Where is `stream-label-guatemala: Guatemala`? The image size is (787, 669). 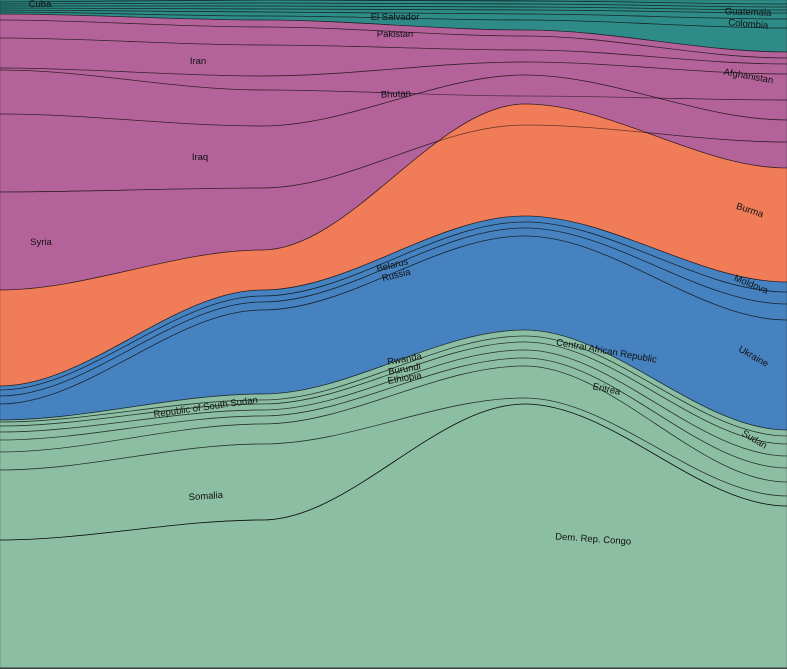
stream-label-guatemala: Guatemala is located at coordinates (749, 12).